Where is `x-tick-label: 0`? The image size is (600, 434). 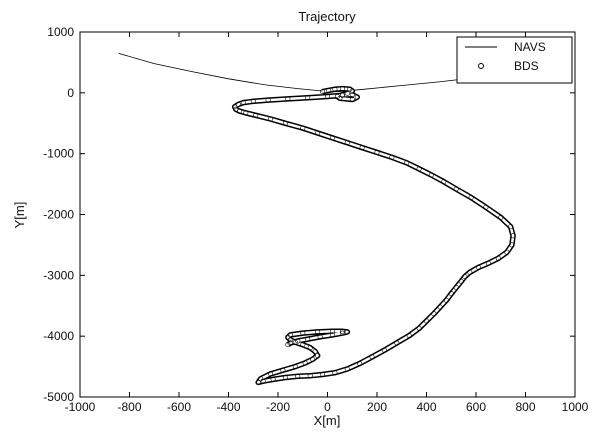
x-tick-label: 0 is located at coordinates (327, 407).